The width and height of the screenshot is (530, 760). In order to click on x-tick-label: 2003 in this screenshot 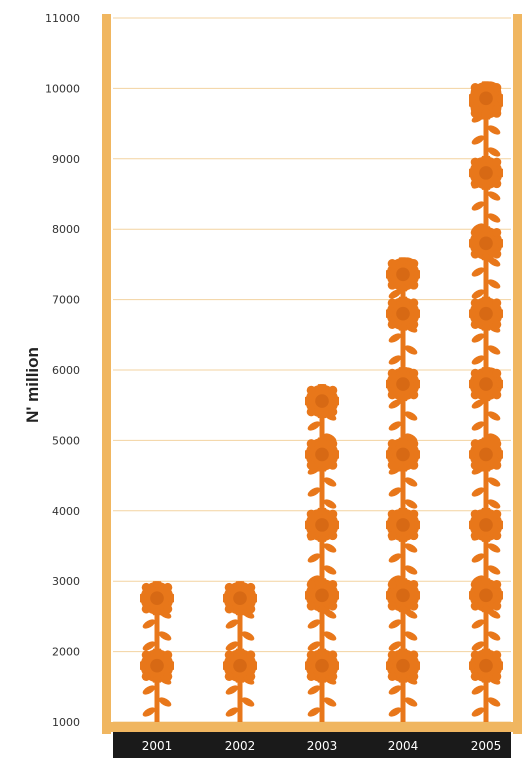, I will do `click(322, 746)`.